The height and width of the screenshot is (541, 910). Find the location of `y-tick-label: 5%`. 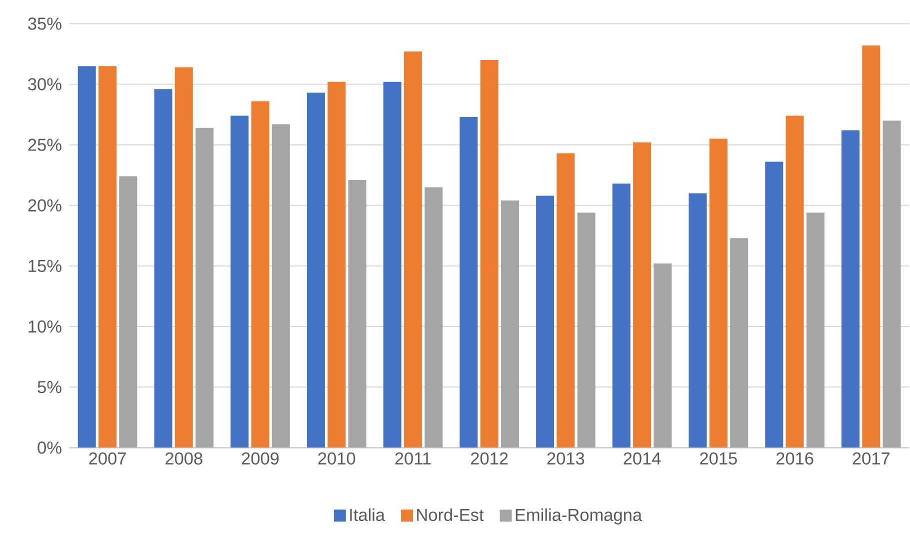

y-tick-label: 5% is located at coordinates (50, 387).